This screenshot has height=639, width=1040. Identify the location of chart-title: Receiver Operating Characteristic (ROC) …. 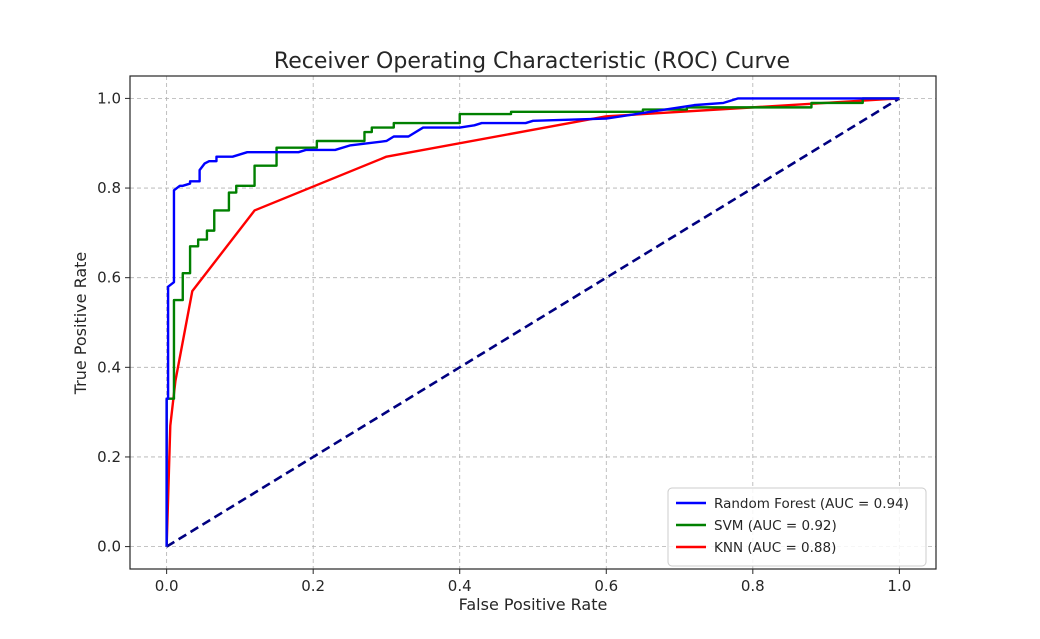
(532, 61).